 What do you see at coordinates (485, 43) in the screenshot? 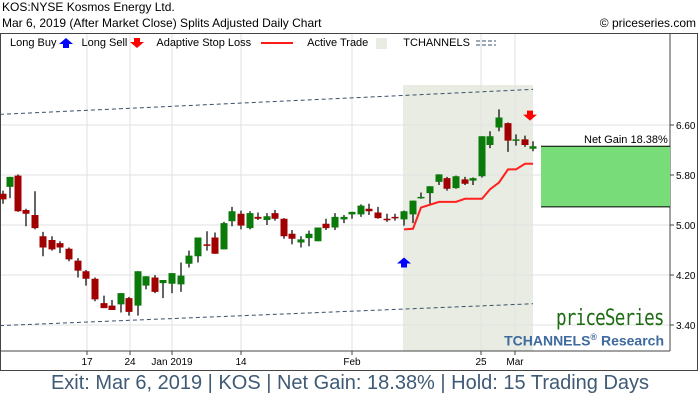
I see `dashed-line-icon` at bounding box center [485, 43].